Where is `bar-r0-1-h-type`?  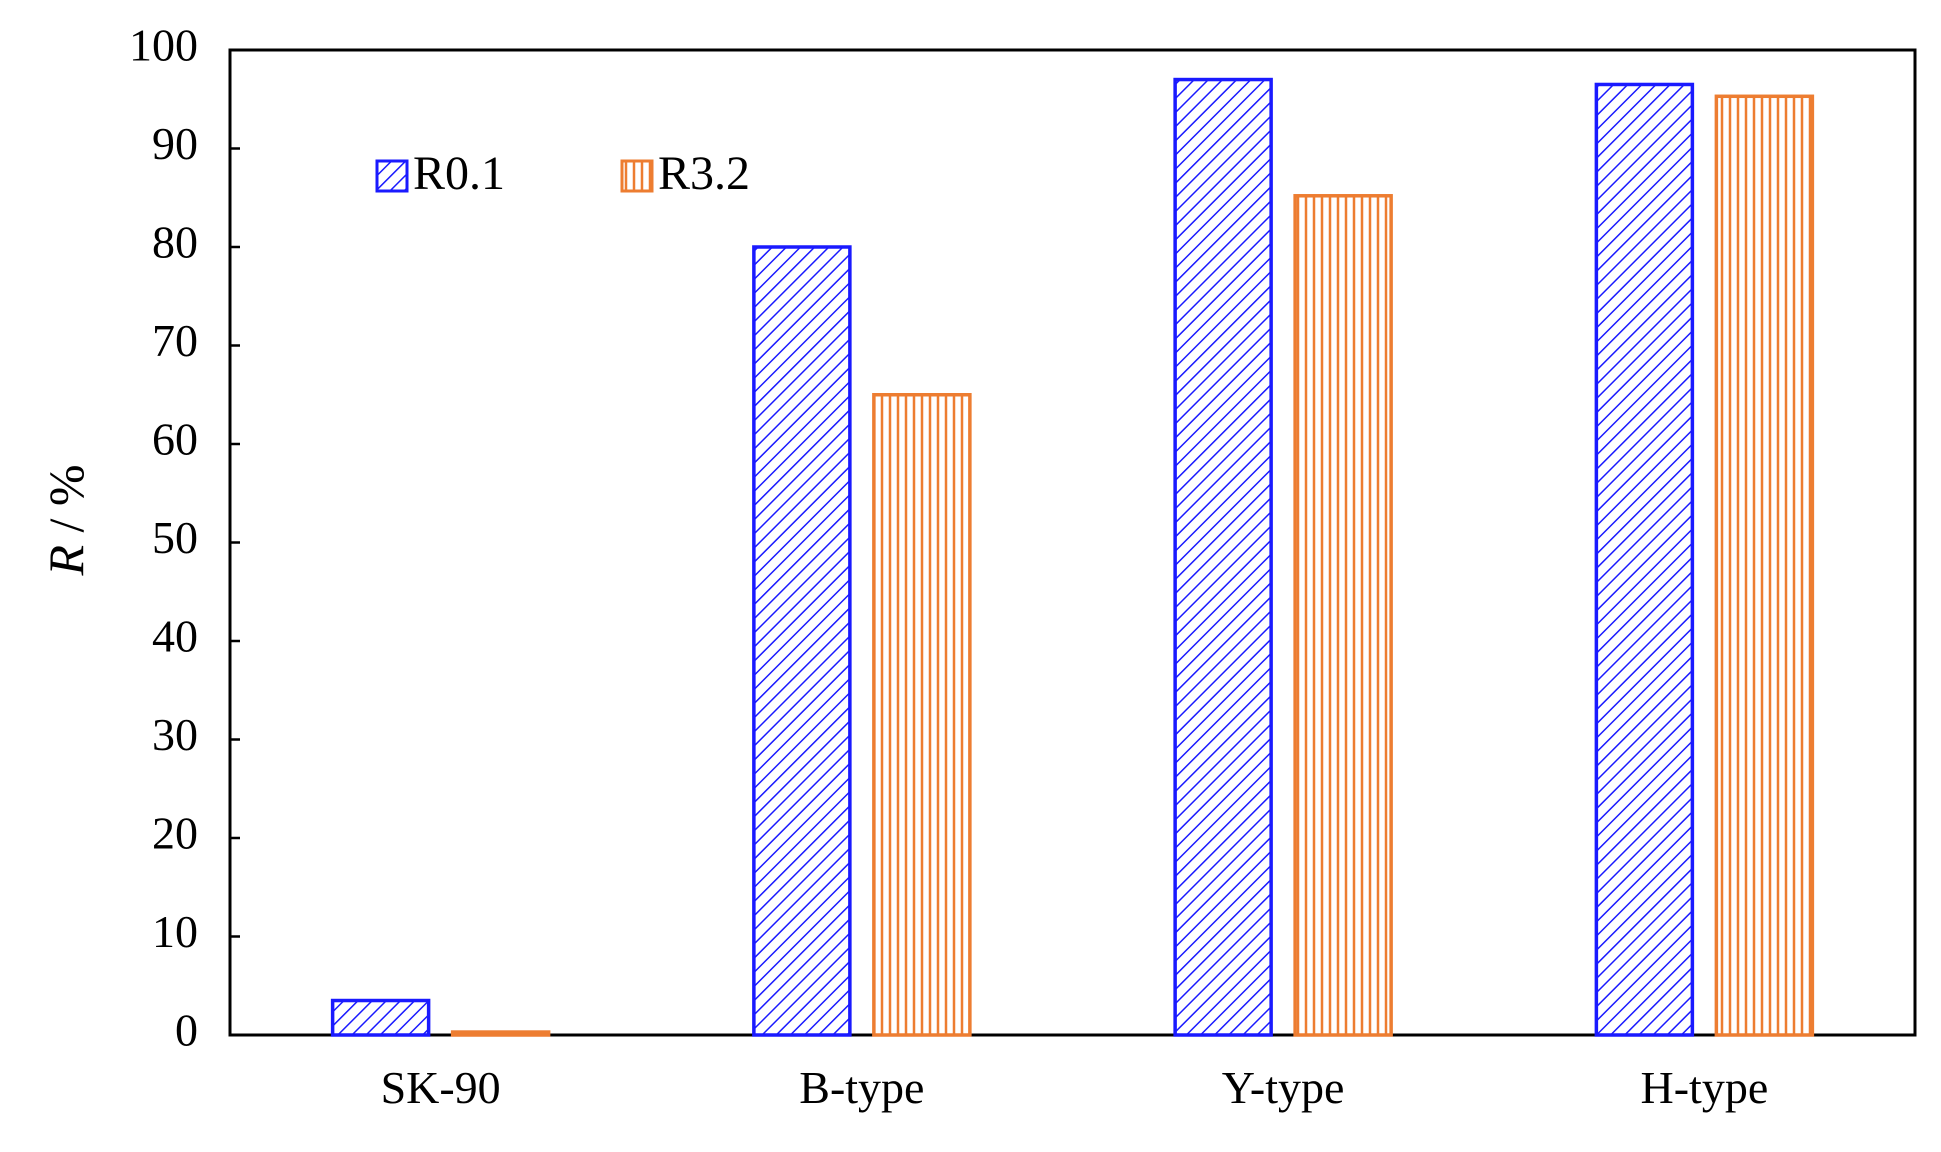 bar-r0-1-h-type is located at coordinates (1644, 559).